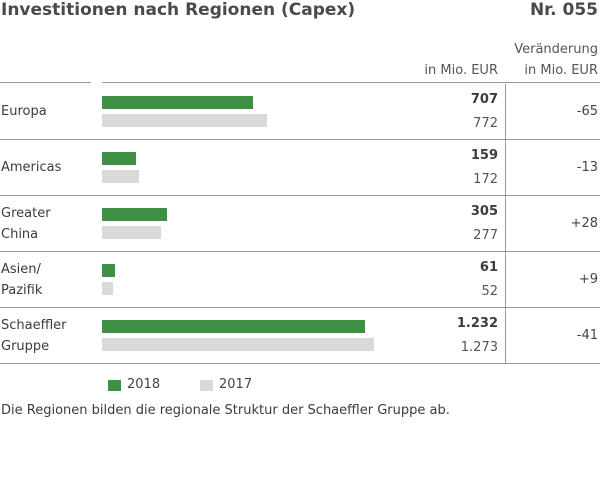 This screenshot has height=477, width=600. What do you see at coordinates (21, 269) in the screenshot?
I see `category-label-line: Asien/` at bounding box center [21, 269].